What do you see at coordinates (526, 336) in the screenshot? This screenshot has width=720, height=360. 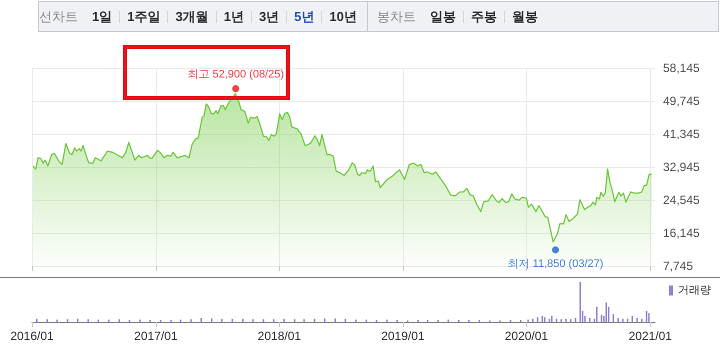 I see `x-tick-label: 2020/01` at bounding box center [526, 336].